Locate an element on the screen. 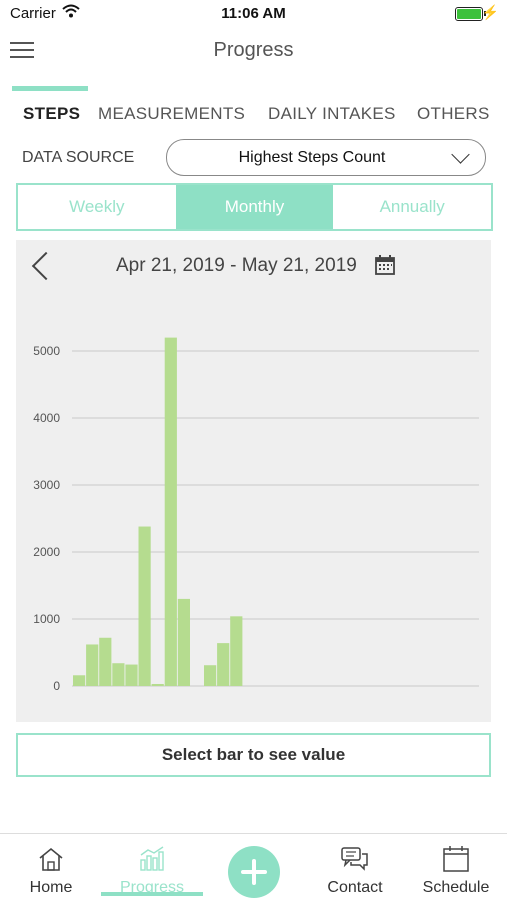 This screenshot has height=901, width=507. menu-icon is located at coordinates (23, 50).